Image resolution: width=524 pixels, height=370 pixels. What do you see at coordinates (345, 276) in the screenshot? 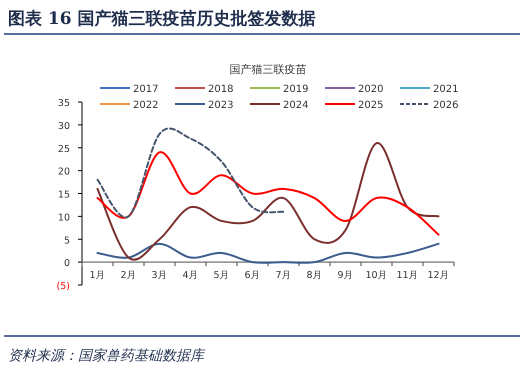
I see `x-tick-label: 9月` at bounding box center [345, 276].